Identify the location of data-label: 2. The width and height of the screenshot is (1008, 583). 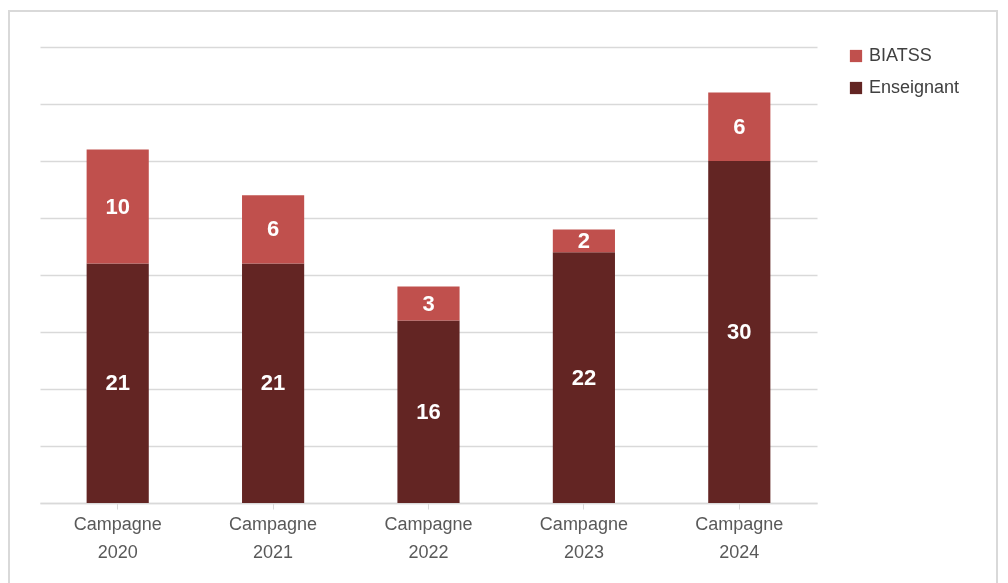
(584, 240).